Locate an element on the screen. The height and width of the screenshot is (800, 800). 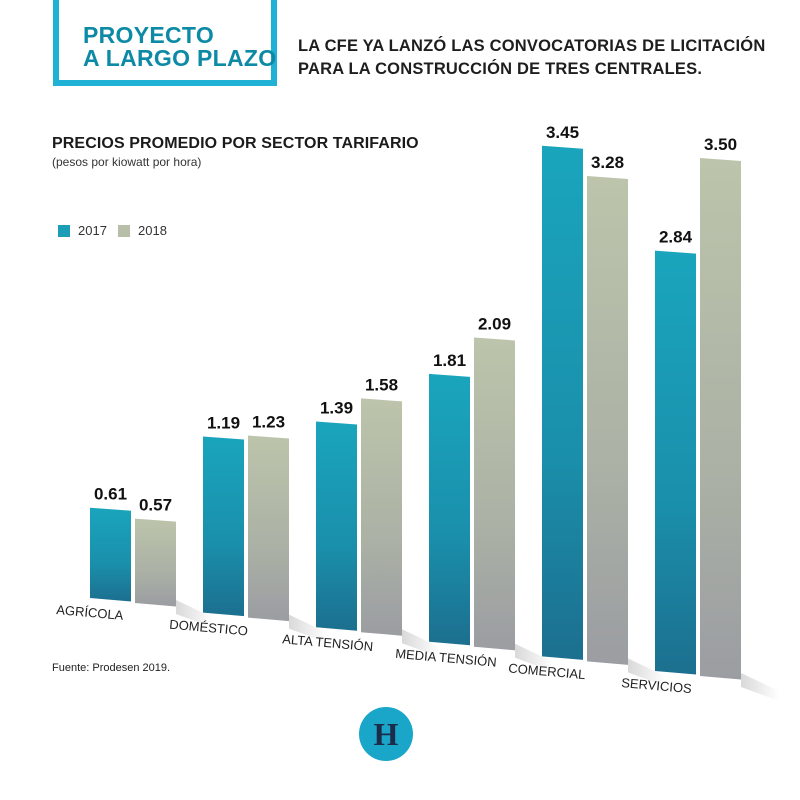
chart-title: PRECIOS PROMEDIO POR SECTOR TARIFARIO is located at coordinates (235, 143).